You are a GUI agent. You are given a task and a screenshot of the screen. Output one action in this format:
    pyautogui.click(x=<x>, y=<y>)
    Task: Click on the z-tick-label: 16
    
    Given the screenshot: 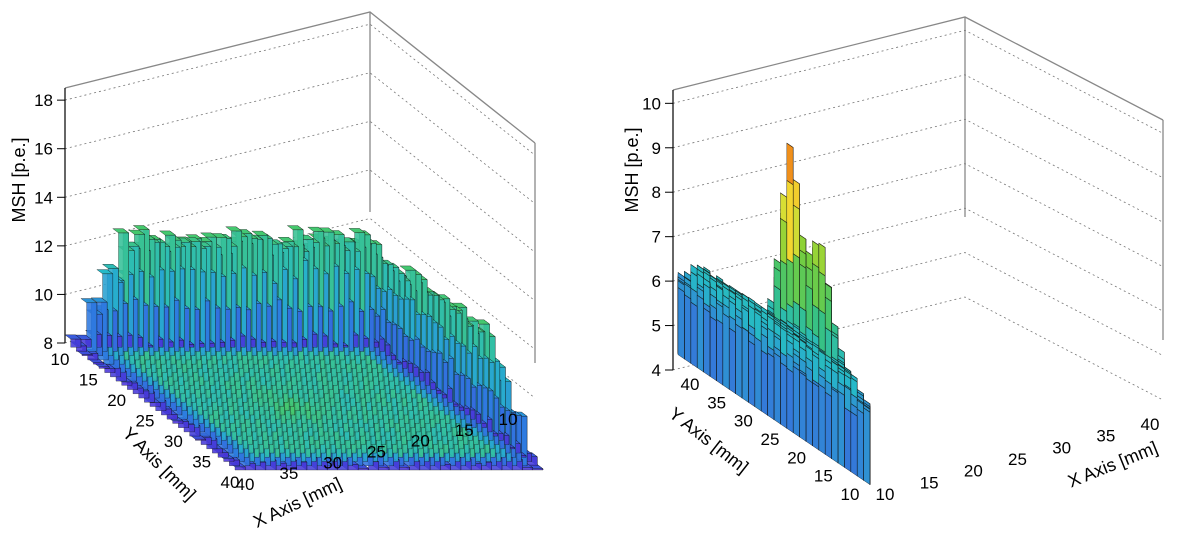 What is the action you would take?
    pyautogui.click(x=43, y=149)
    